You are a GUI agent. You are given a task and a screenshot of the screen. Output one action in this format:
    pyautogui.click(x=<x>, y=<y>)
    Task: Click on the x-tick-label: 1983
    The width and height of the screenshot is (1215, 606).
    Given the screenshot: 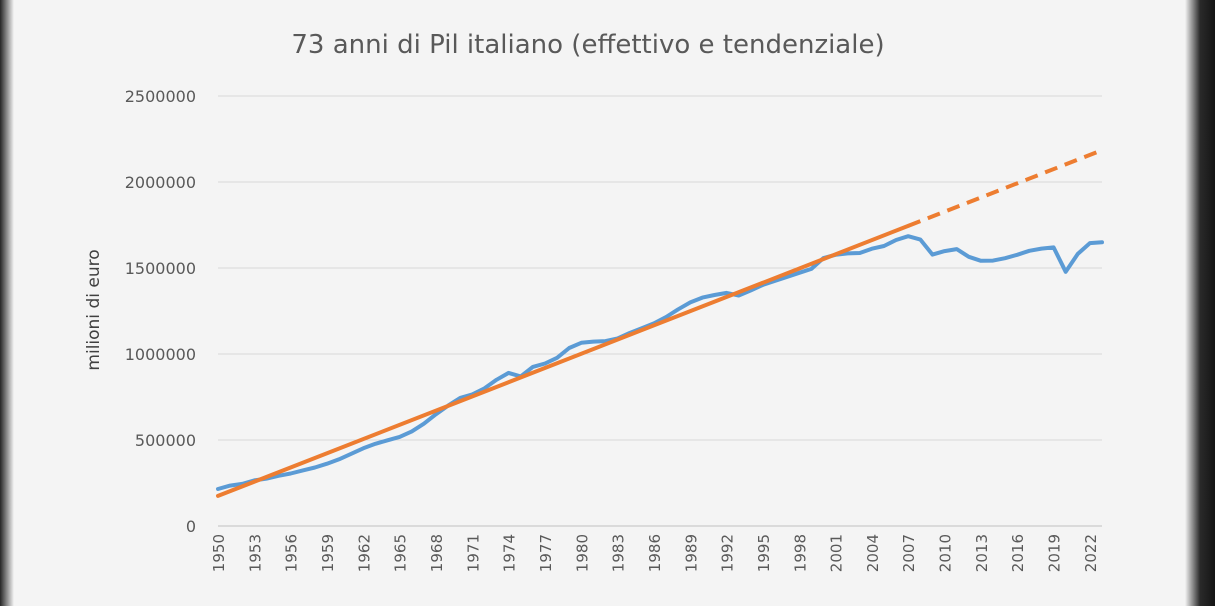 What is the action you would take?
    pyautogui.click(x=619, y=553)
    